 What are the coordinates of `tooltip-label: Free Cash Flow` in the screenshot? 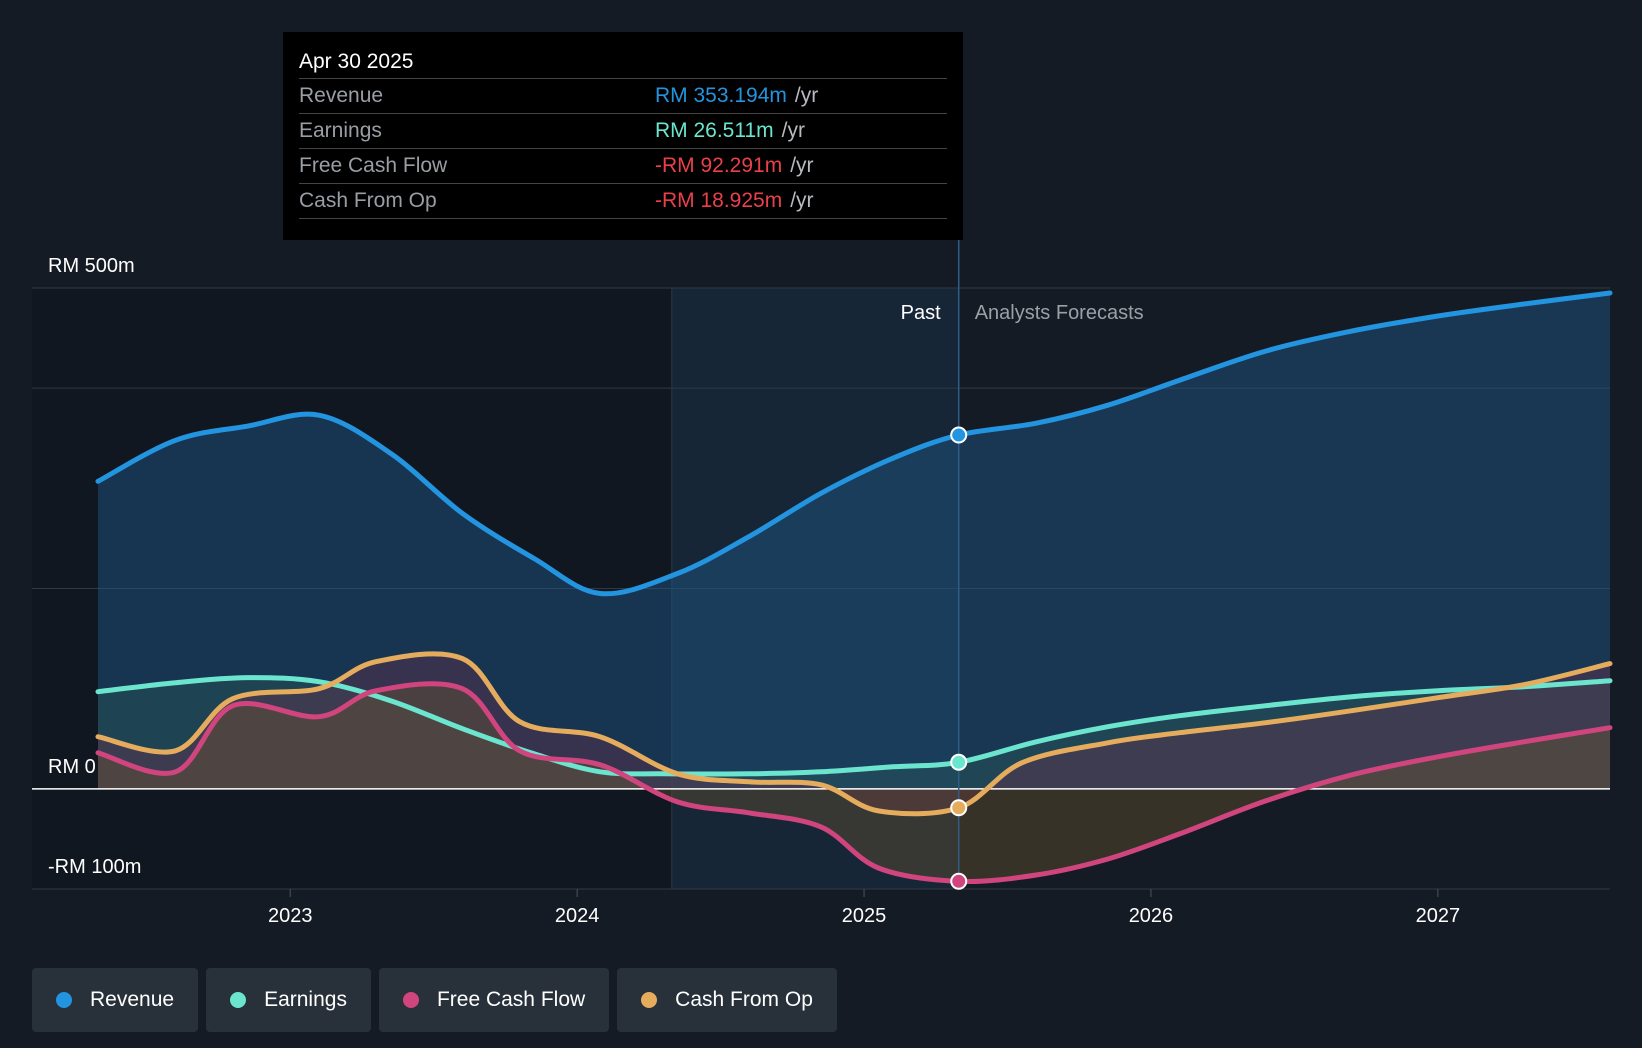 It's located at (373, 165).